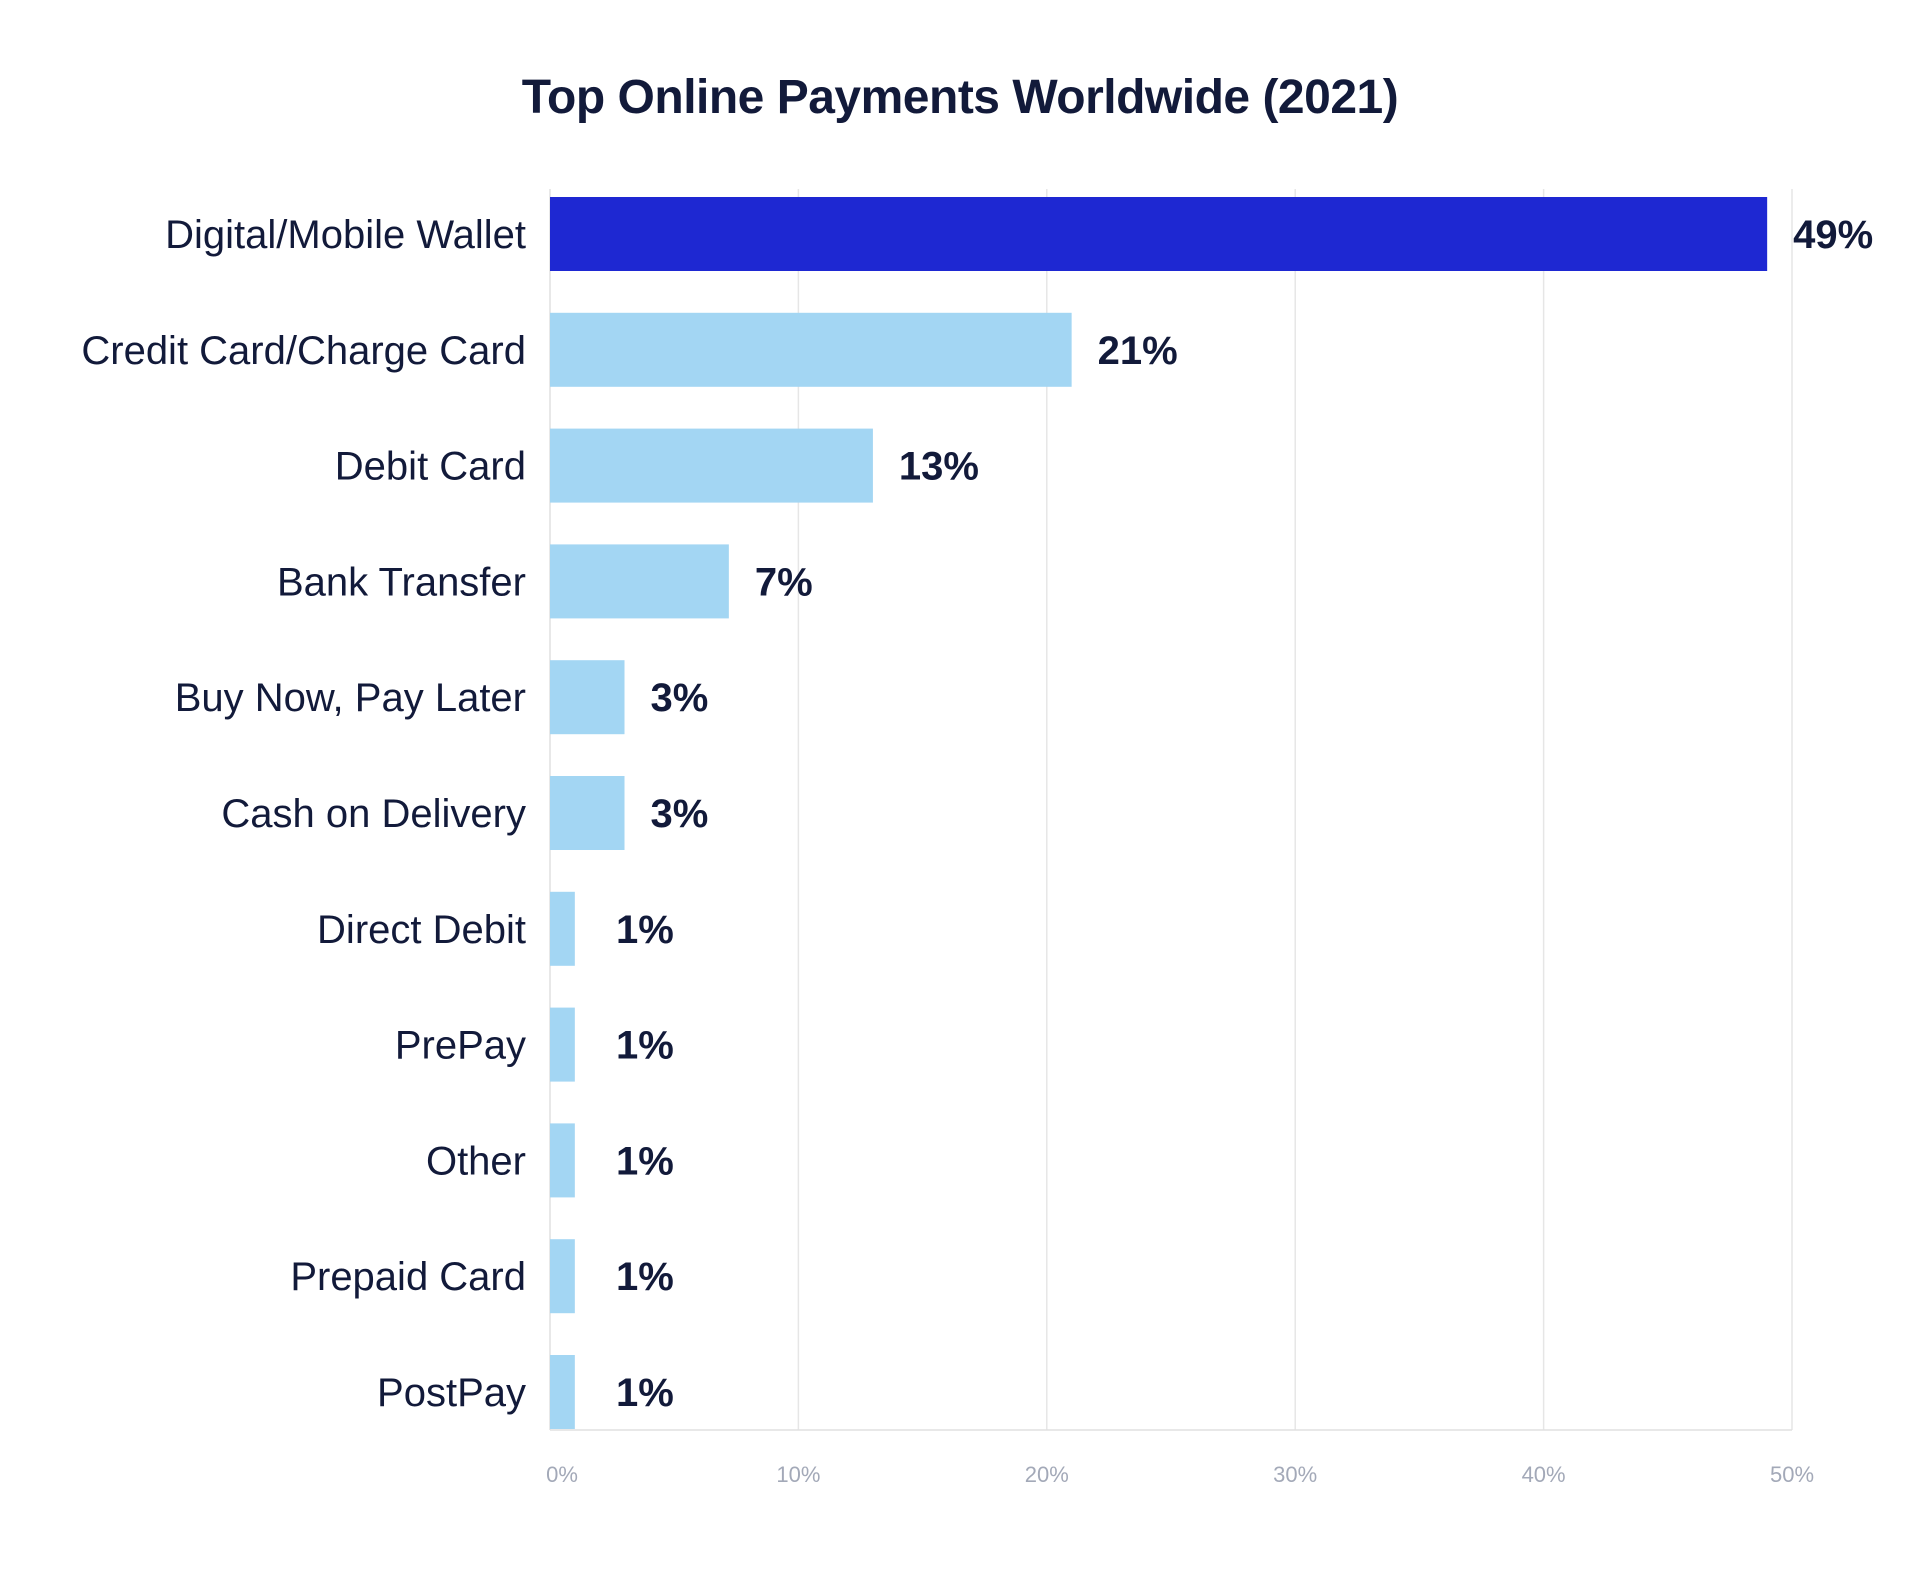  Describe the element at coordinates (1295, 1474) in the screenshot. I see `x-tick-label: 30%` at that location.